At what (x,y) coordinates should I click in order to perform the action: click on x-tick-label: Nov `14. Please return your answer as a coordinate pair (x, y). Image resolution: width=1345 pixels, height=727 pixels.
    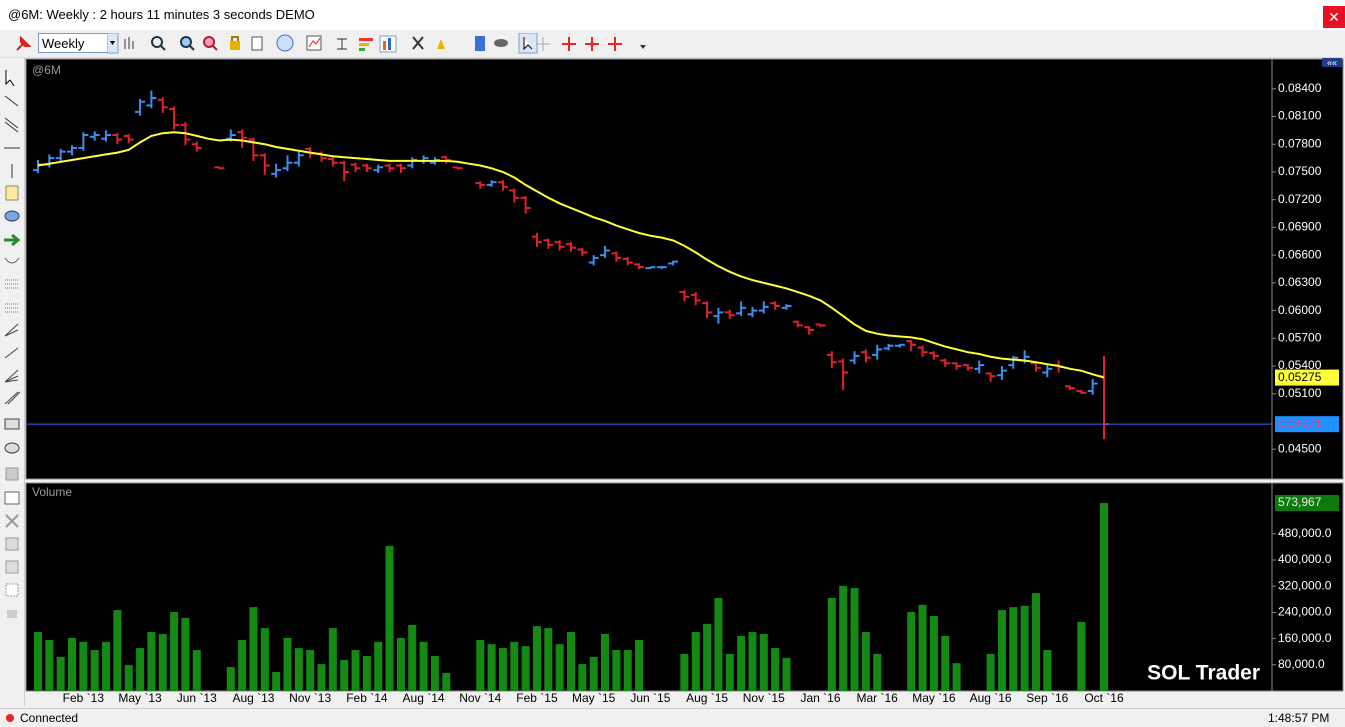
    Looking at the image, I should click on (480, 698).